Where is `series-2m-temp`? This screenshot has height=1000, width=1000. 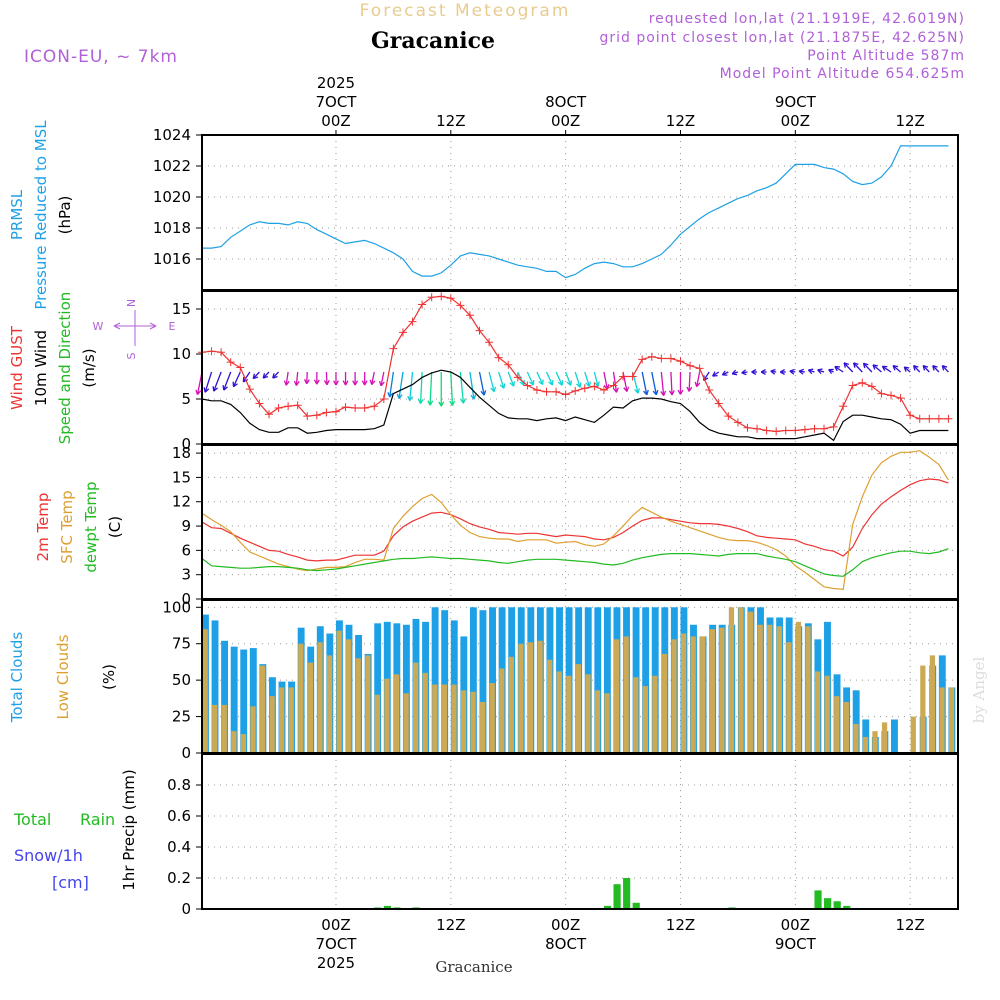 series-2m-temp is located at coordinates (575, 520).